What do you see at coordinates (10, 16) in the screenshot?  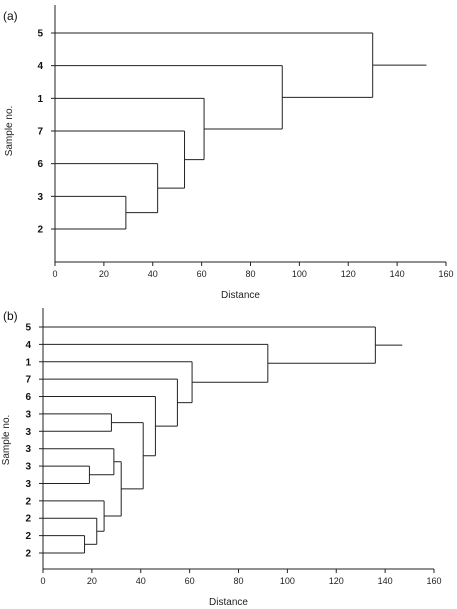 I see `panel-label: (a)` at bounding box center [10, 16].